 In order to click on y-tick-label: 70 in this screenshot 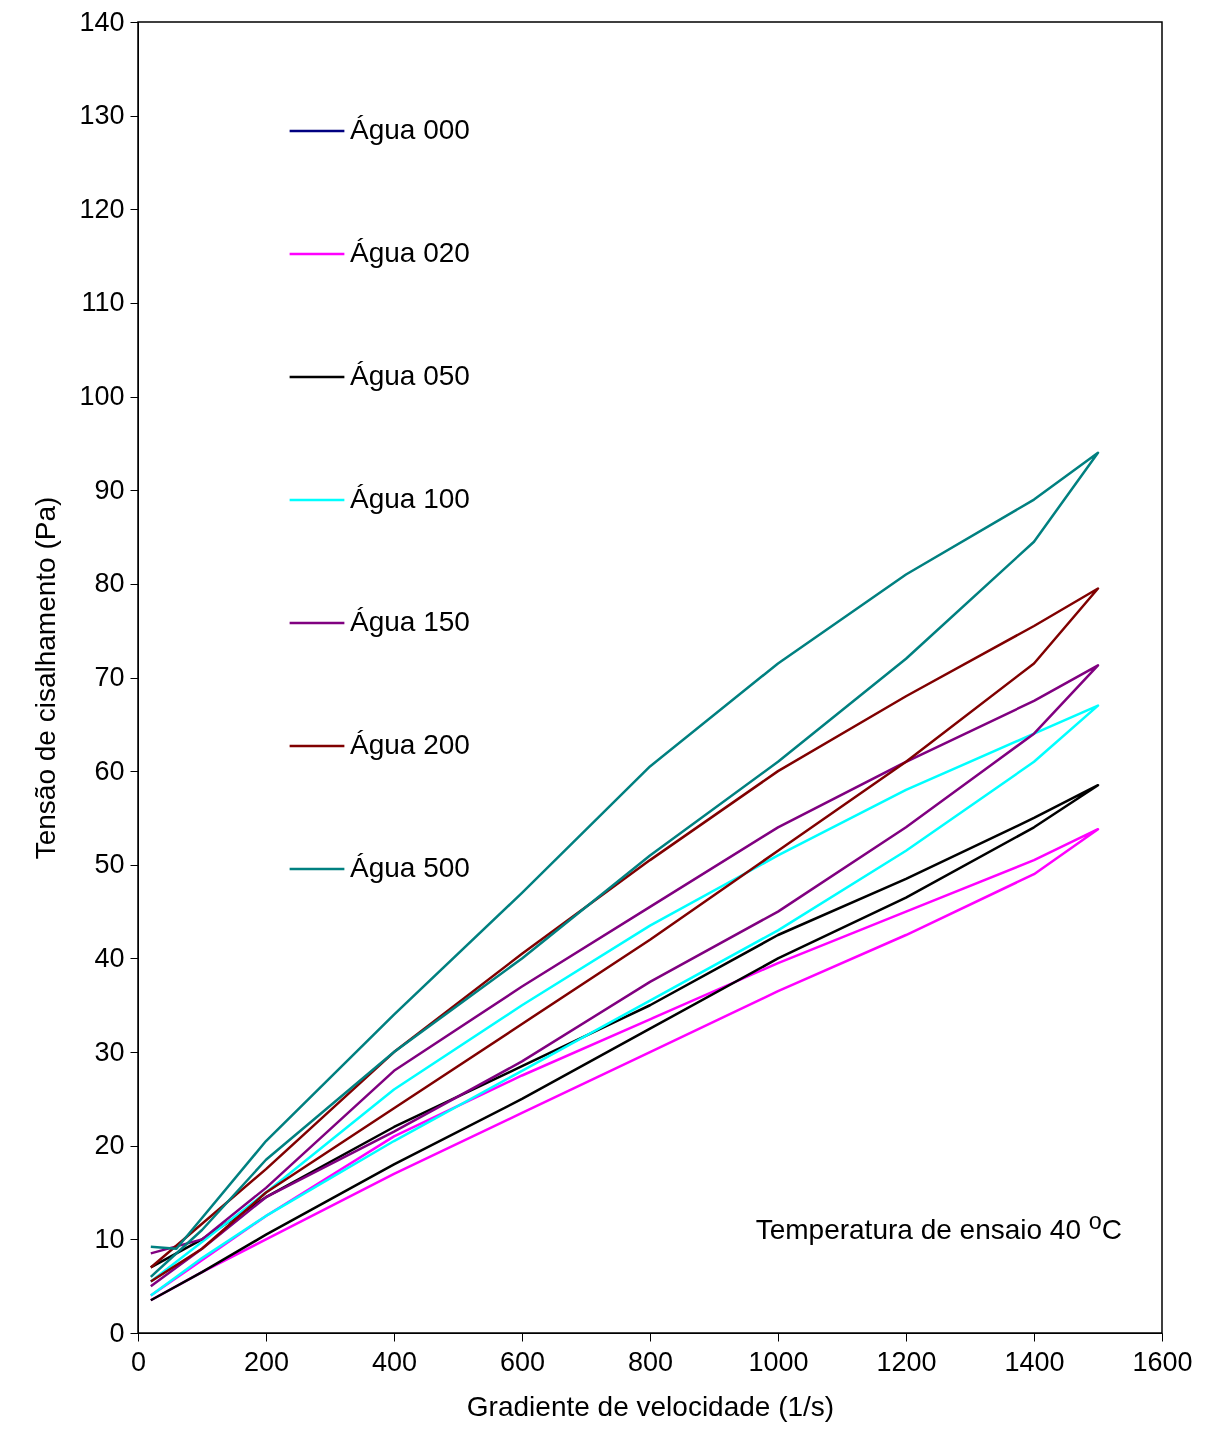, I will do `click(109, 677)`.